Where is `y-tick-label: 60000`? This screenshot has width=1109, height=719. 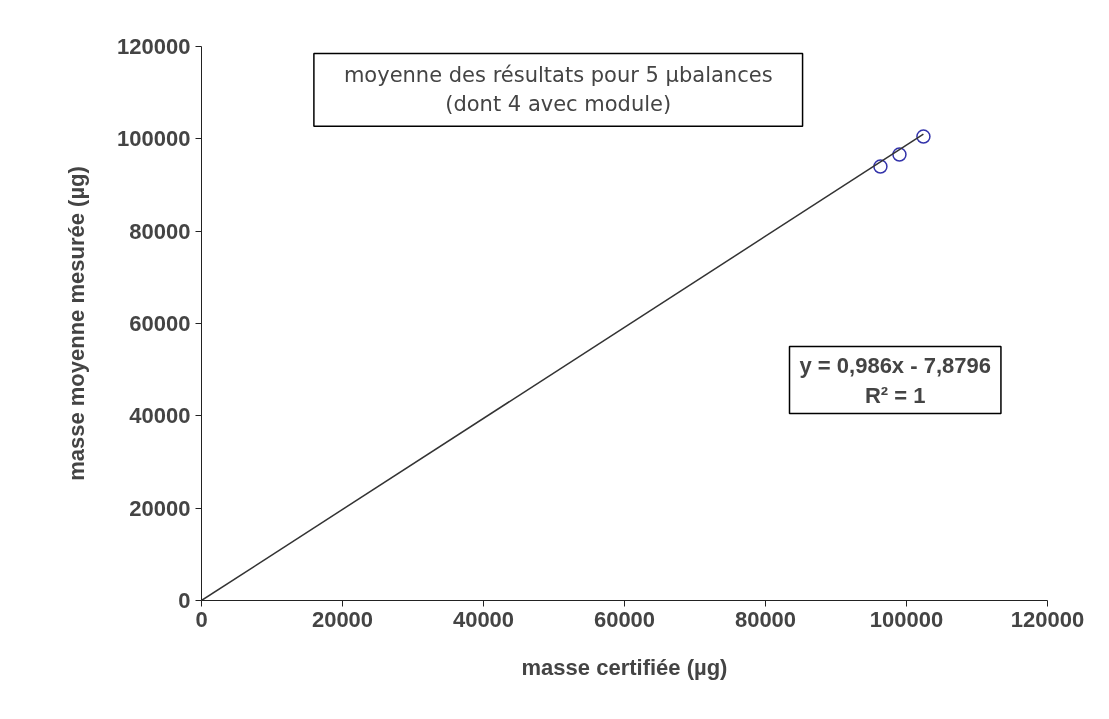 y-tick-label: 60000 is located at coordinates (160, 323).